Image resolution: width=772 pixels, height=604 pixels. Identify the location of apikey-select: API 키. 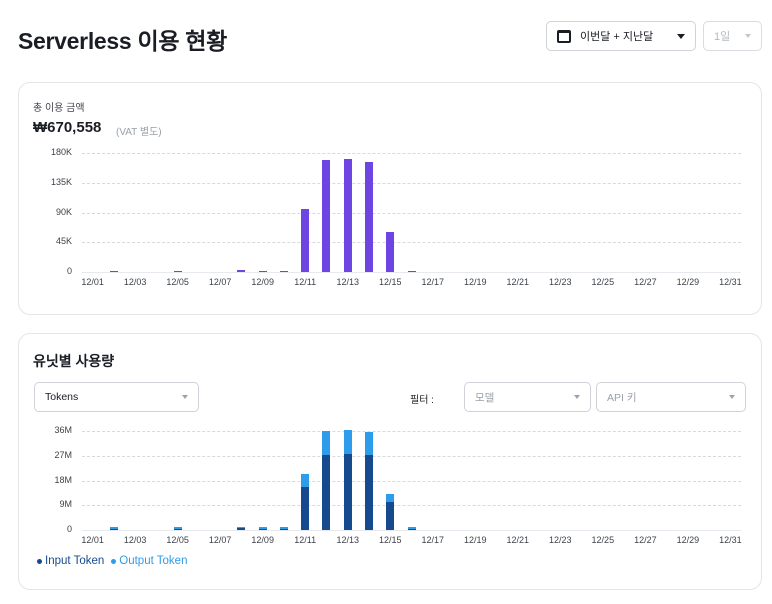
(671, 397).